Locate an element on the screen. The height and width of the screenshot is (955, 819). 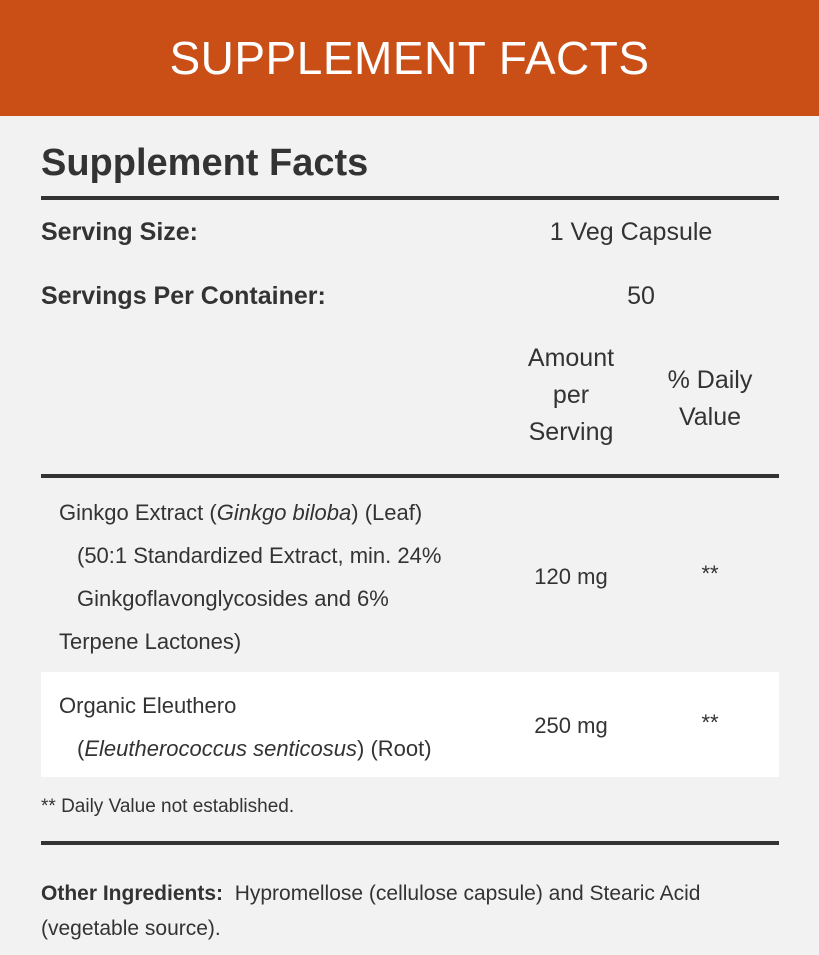
serving-size-label: Serving Size: is located at coordinates (119, 232).